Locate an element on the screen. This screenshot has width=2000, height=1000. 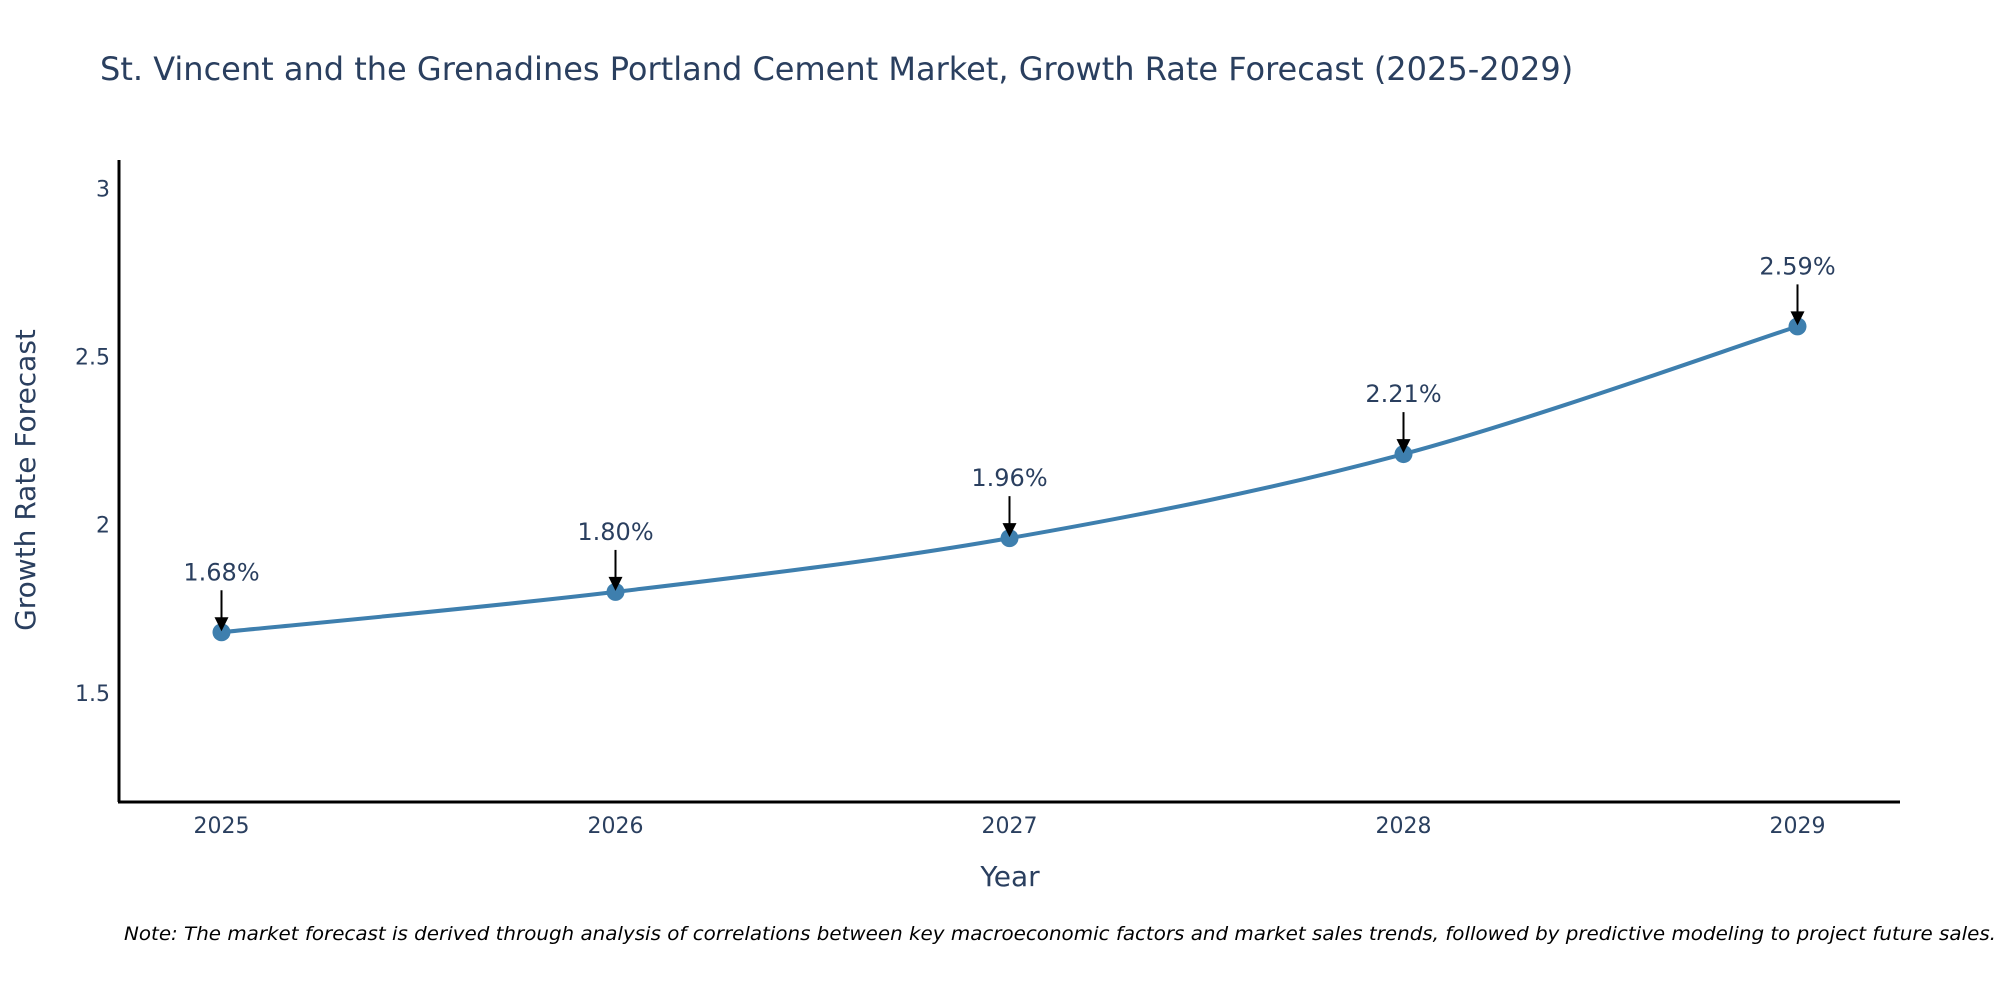
x-tick-label: 2028 is located at coordinates (1404, 826).